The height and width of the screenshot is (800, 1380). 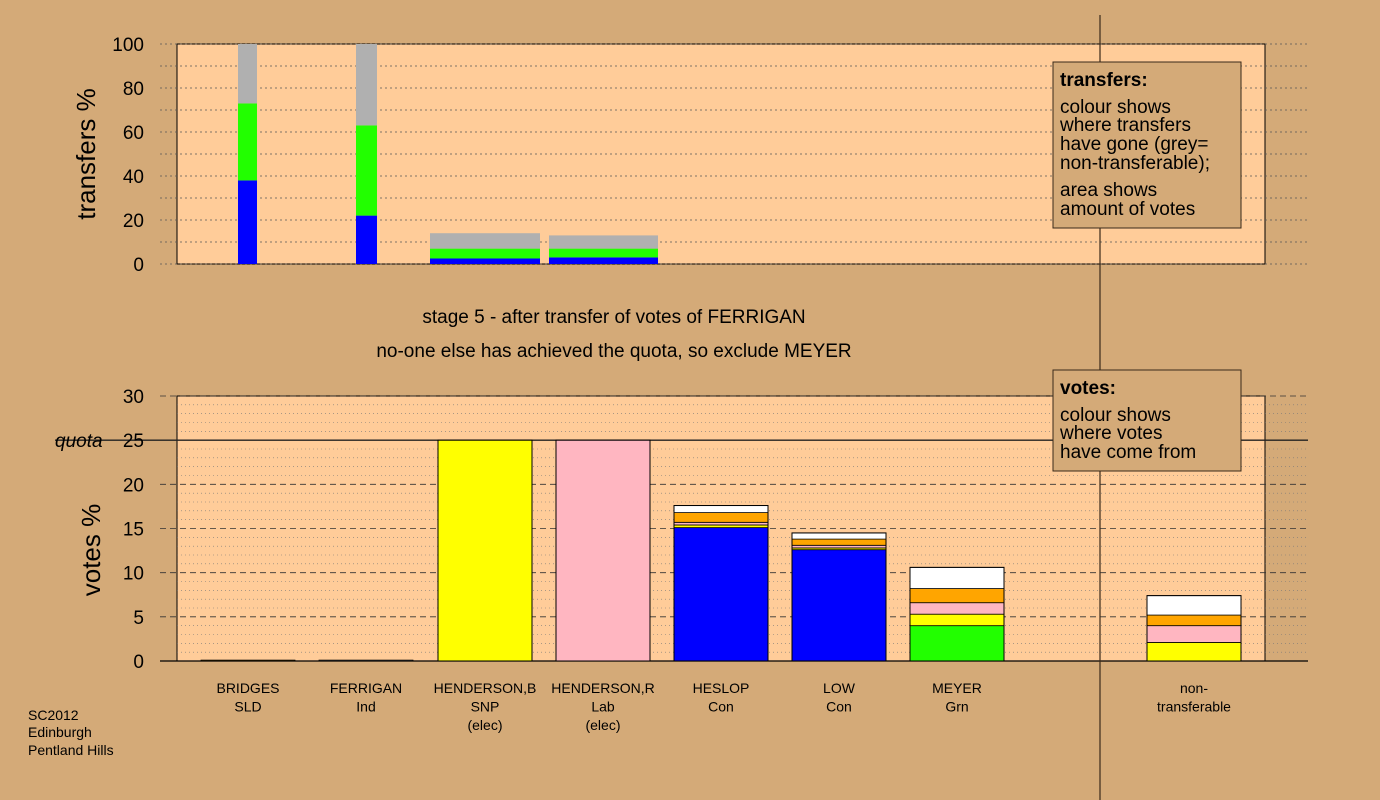 I want to click on transfers-legend-line: have gone (grey=, so click(x=1134, y=144).